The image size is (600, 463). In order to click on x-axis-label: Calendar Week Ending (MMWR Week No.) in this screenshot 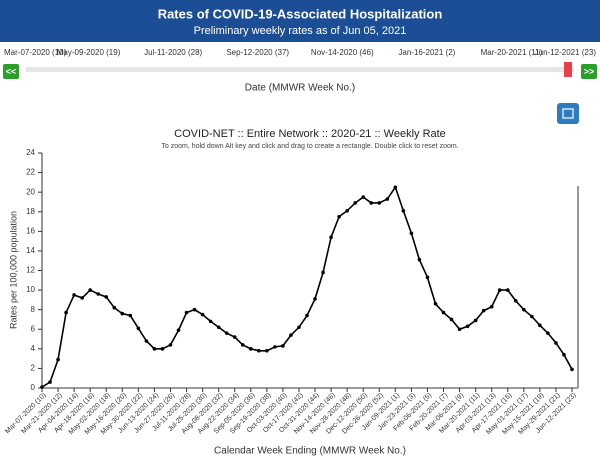, I will do `click(310, 451)`.